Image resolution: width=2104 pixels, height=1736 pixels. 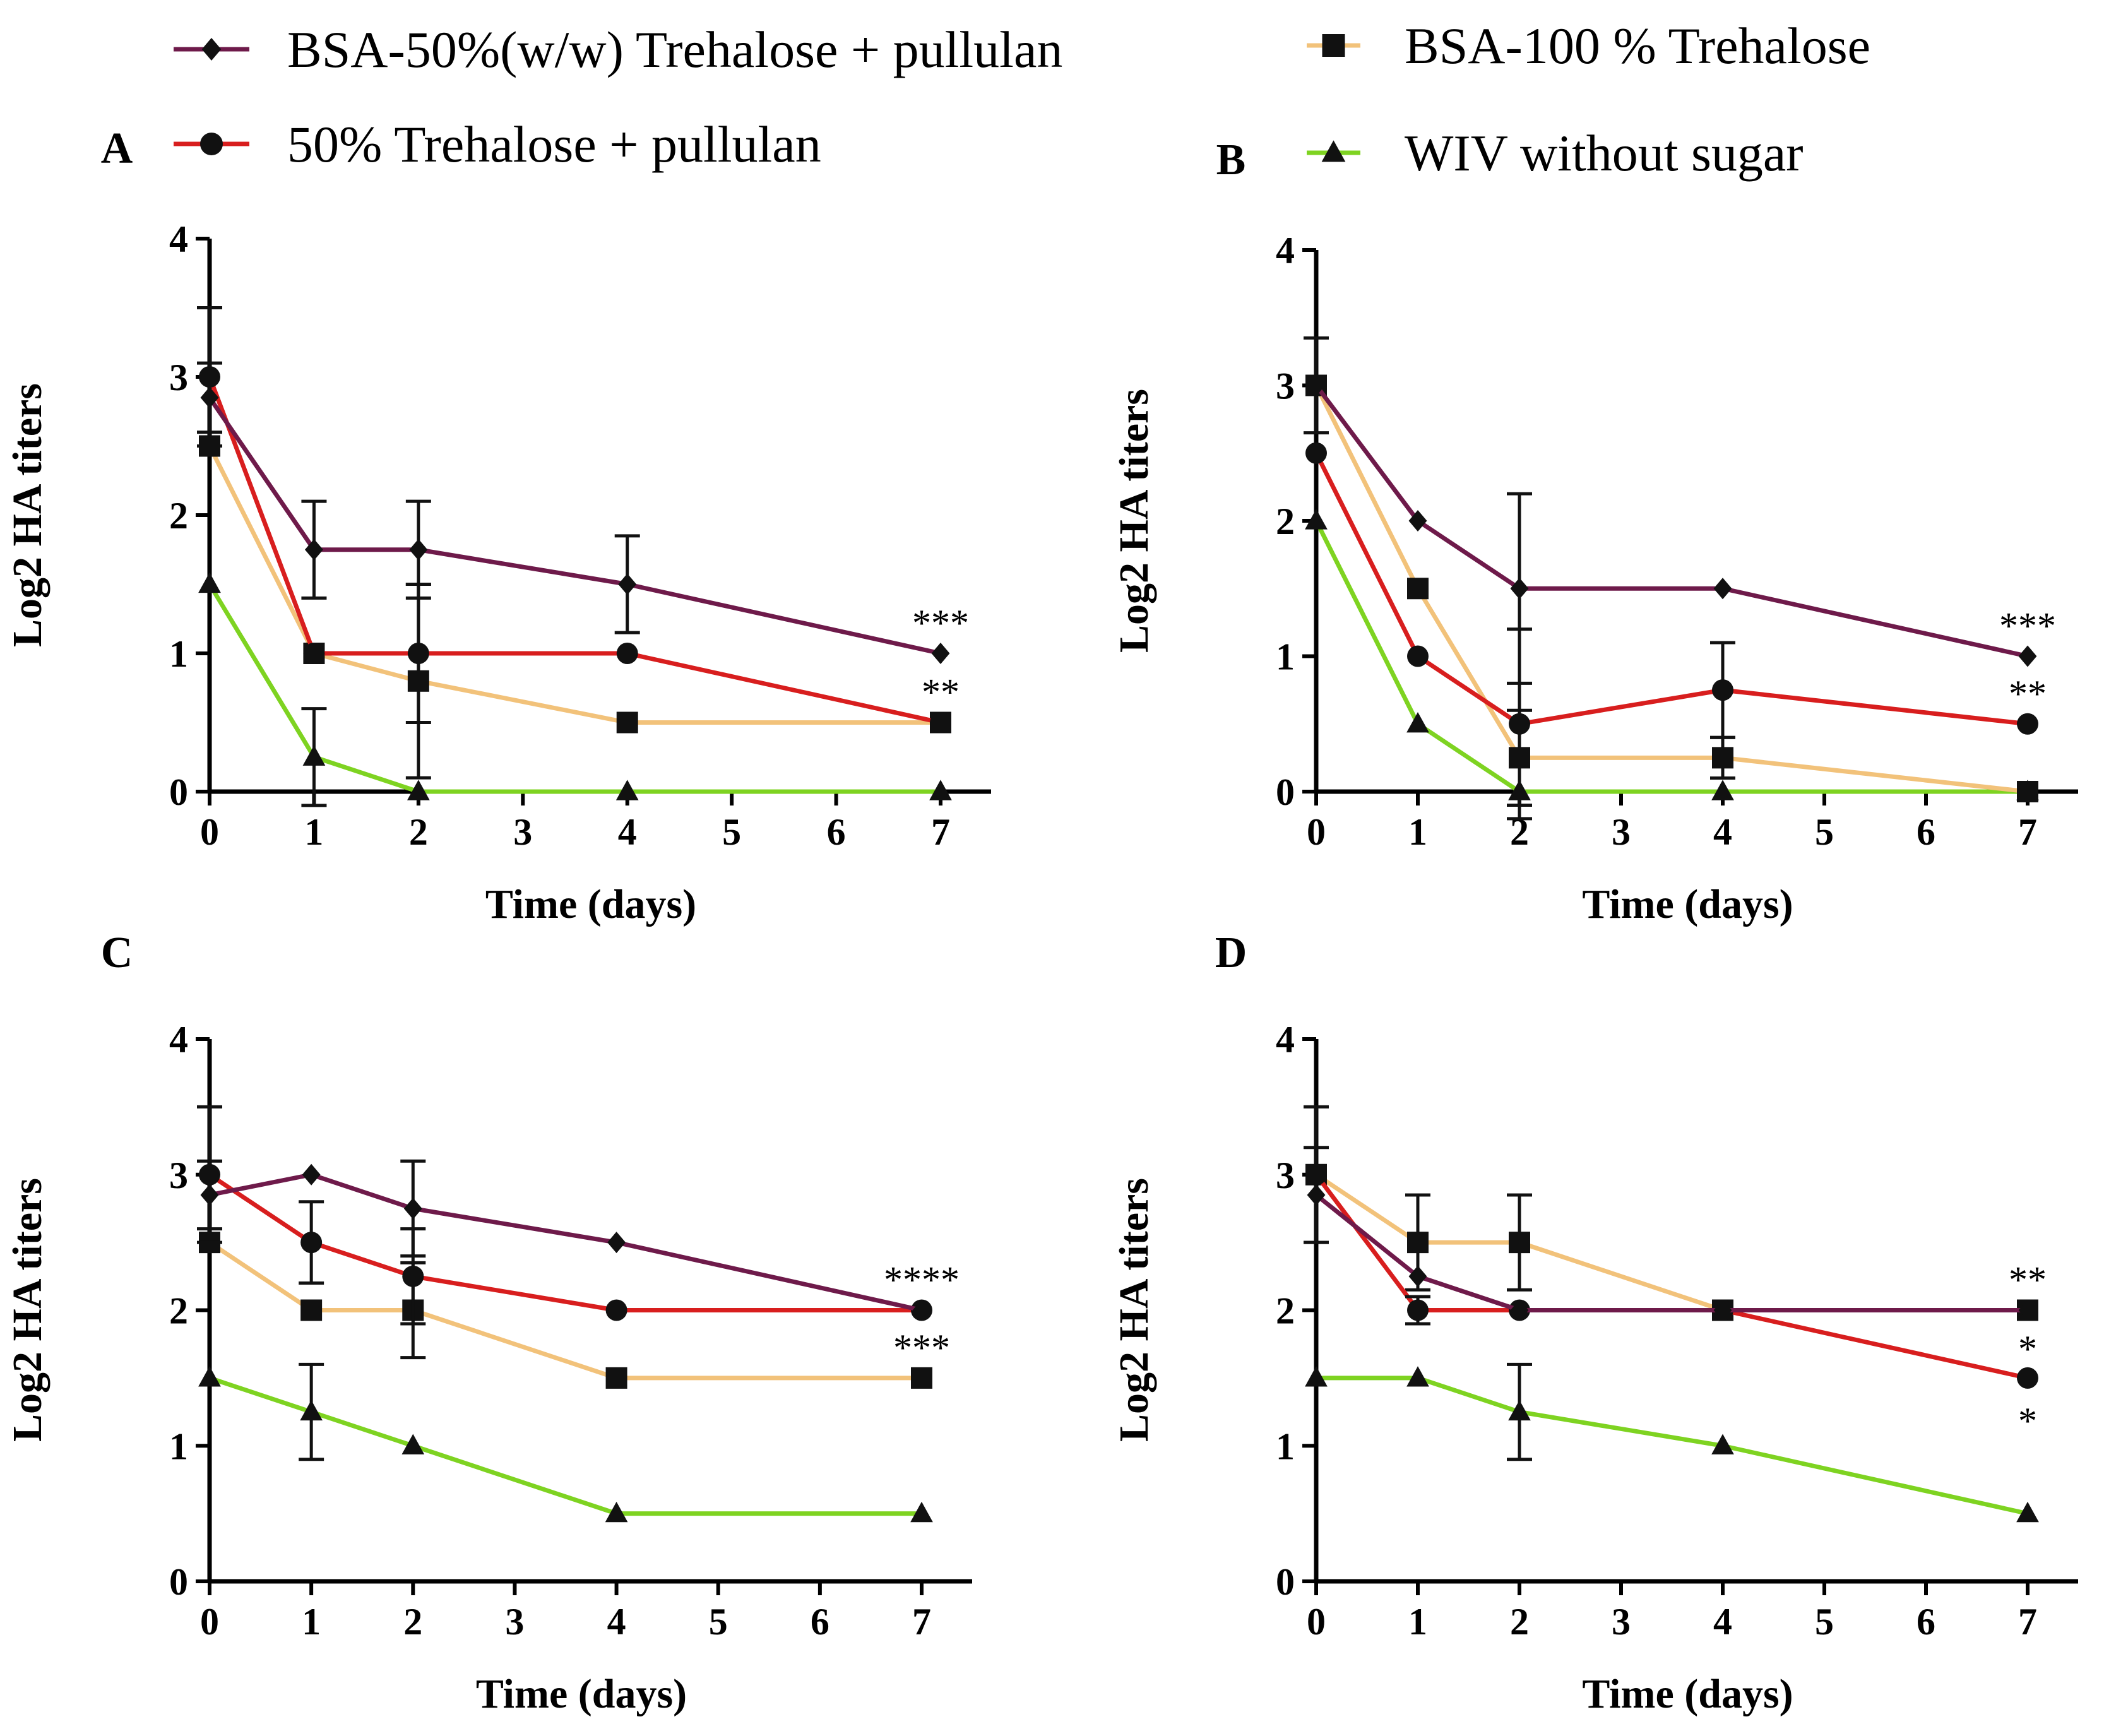 What do you see at coordinates (2027, 1349) in the screenshot?
I see `significance-label: *` at bounding box center [2027, 1349].